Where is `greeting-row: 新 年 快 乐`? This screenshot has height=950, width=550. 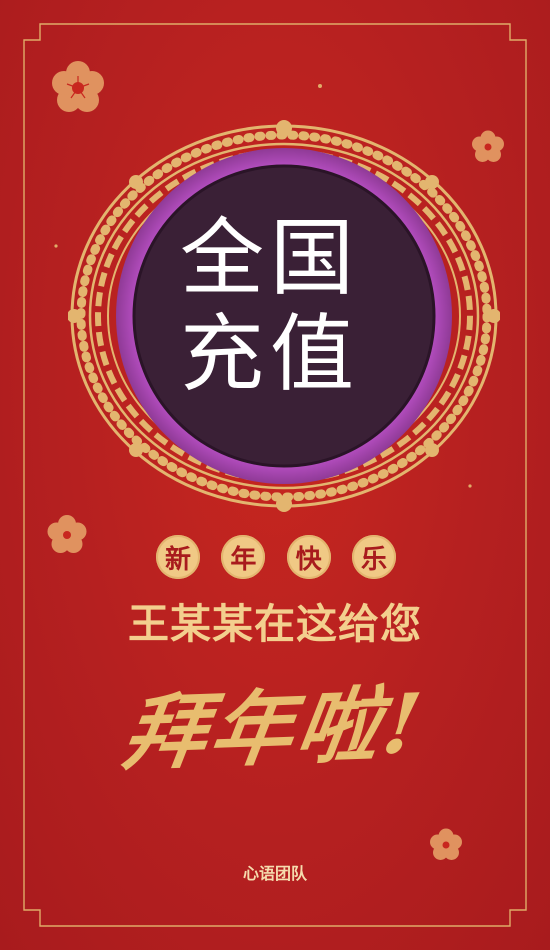 greeting-row: 新 年 快 乐 is located at coordinates (276, 557).